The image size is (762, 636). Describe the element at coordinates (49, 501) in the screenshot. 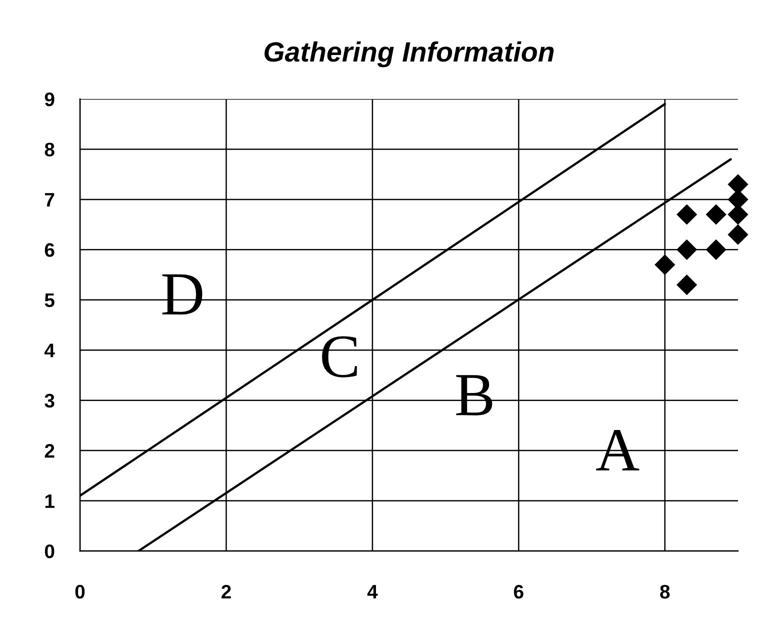

I see `y-tick-label: 1` at that location.